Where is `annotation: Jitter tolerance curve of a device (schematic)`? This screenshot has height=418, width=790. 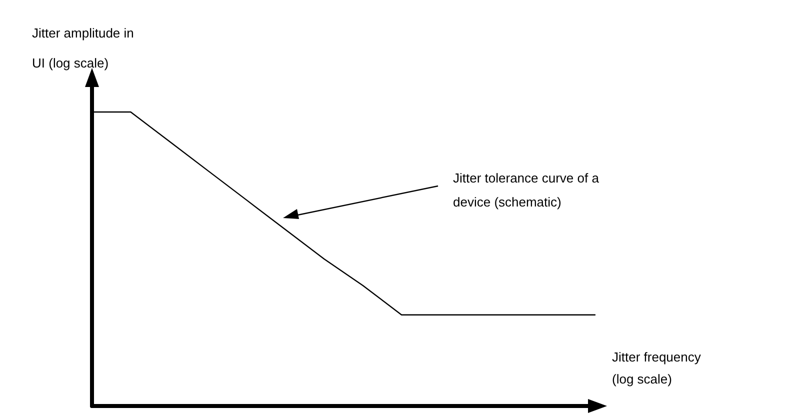 annotation: Jitter tolerance curve of a device (schematic) is located at coordinates (528, 190).